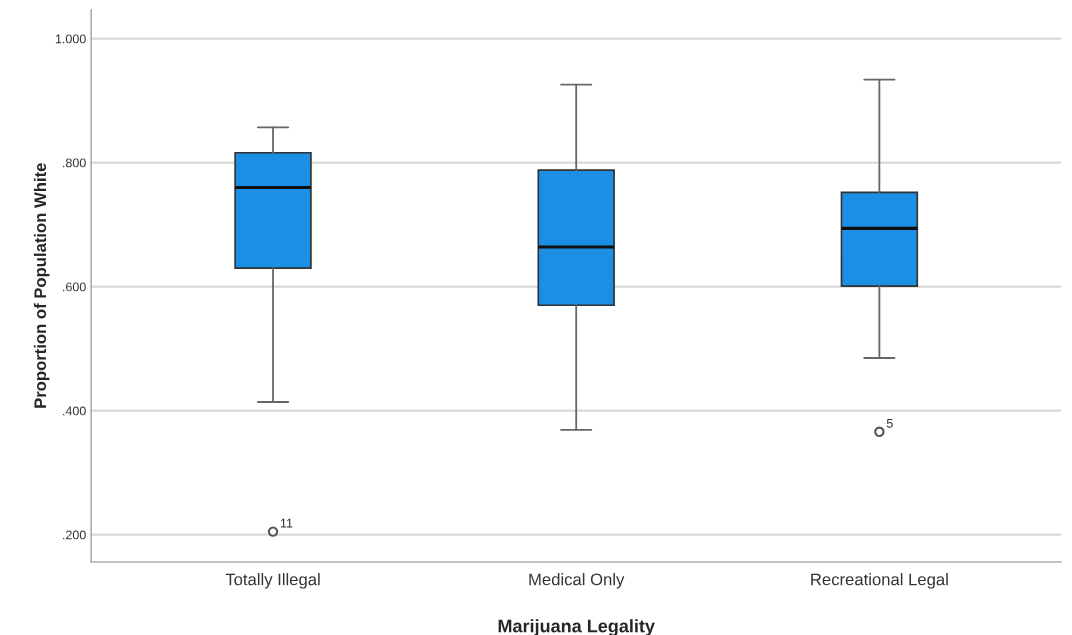  Describe the element at coordinates (889, 423) in the screenshot. I see `annotation: 5` at that location.